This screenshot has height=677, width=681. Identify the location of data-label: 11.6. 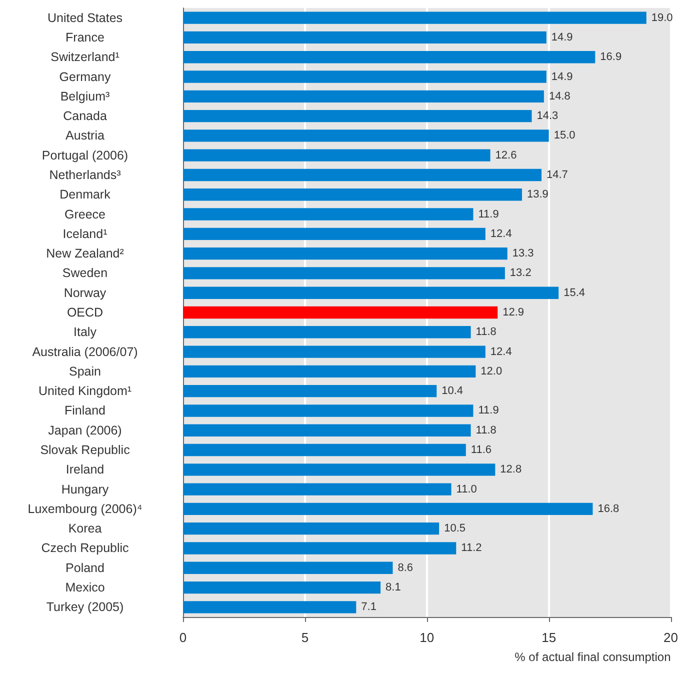
(481, 450).